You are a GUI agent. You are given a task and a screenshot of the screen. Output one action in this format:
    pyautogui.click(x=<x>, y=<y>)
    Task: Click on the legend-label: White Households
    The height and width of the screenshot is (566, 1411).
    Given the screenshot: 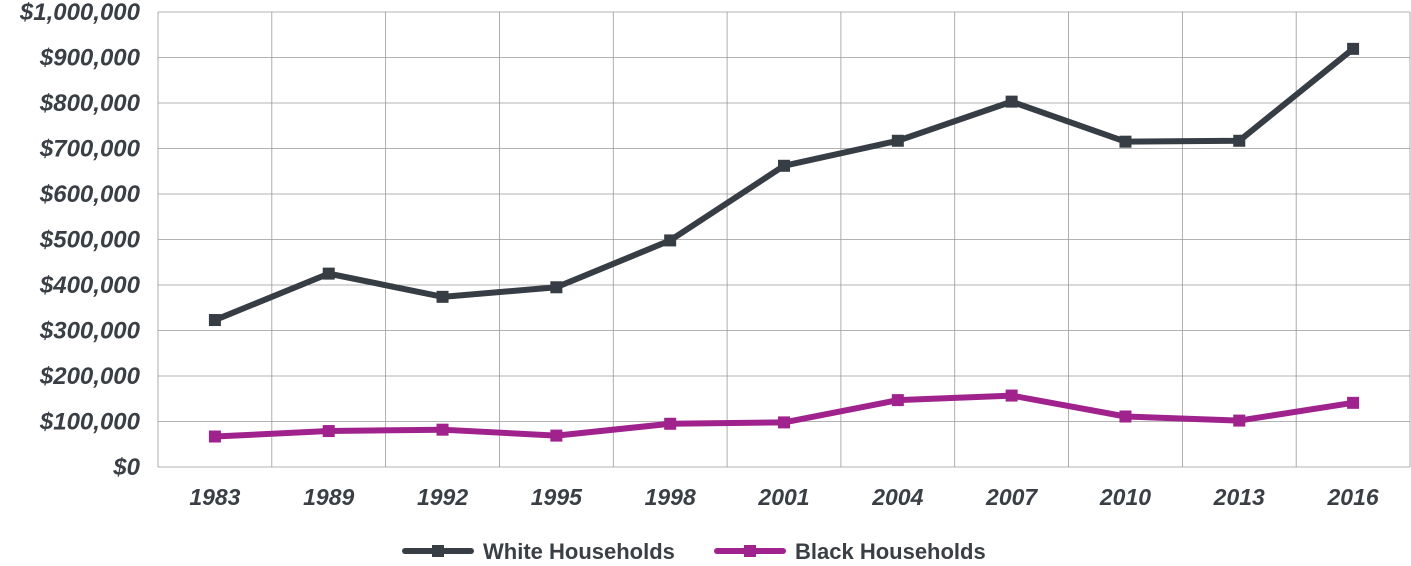 What is the action you would take?
    pyautogui.click(x=579, y=551)
    